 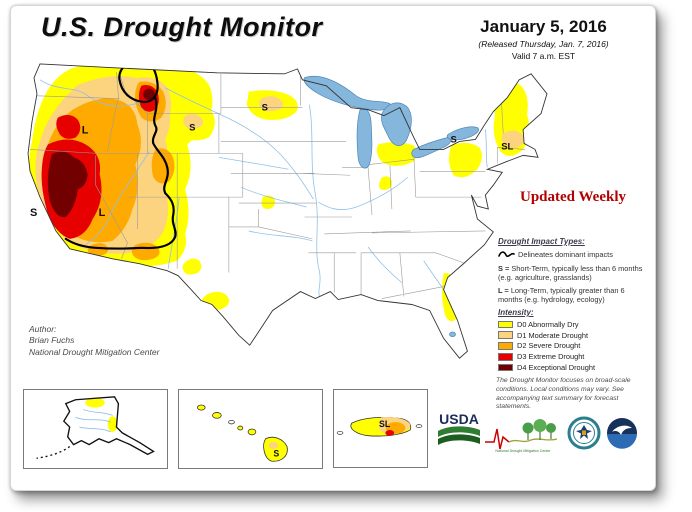 I want to click on d3-swatch, so click(x=505, y=357).